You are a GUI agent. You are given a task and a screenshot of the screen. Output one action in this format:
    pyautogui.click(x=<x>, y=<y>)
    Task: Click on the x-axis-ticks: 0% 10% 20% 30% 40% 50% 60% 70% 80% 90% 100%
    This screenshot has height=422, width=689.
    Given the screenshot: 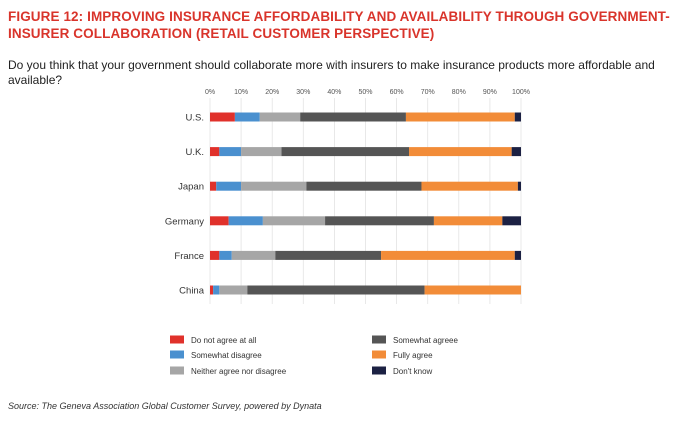 What is the action you would take?
    pyautogui.click(x=367, y=92)
    